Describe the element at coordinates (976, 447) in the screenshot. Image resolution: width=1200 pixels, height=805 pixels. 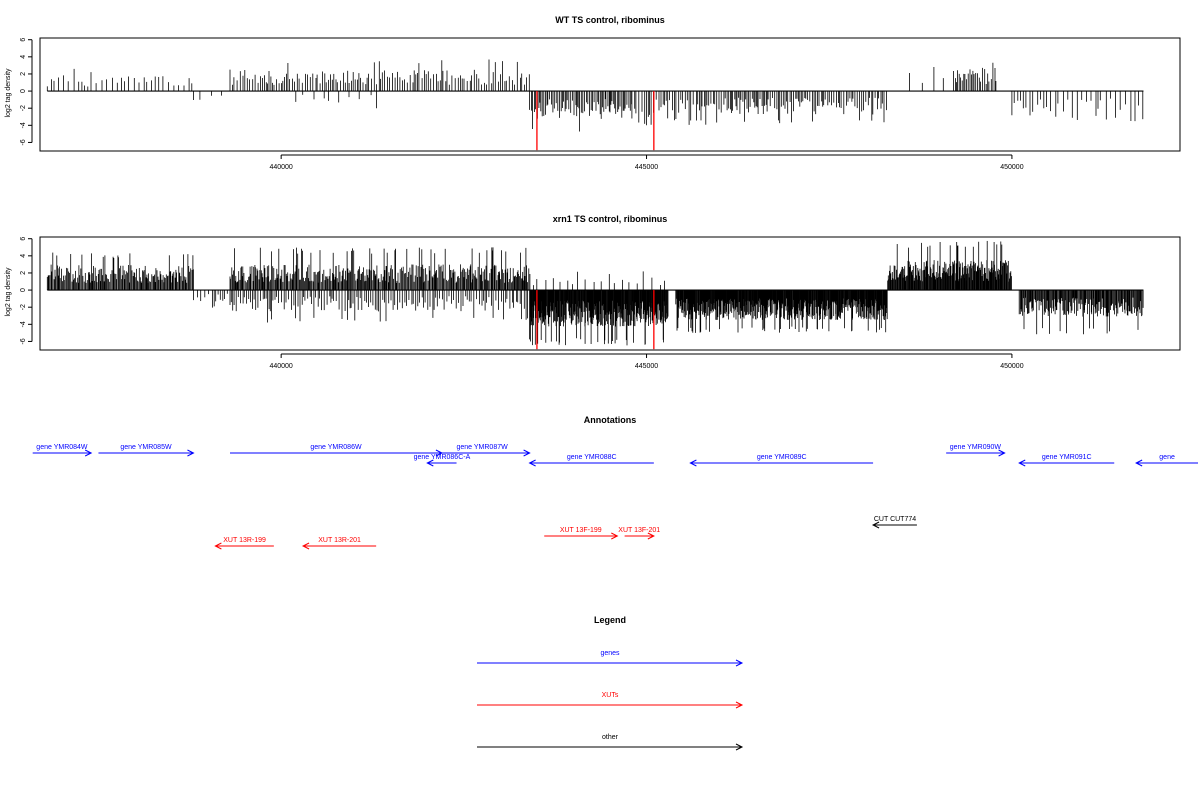
I see `genes-label: gene YMR090W` at that location.